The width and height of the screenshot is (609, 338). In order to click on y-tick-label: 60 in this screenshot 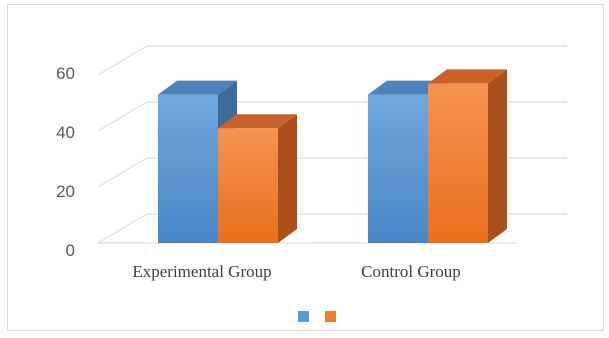, I will do `click(65, 73)`.